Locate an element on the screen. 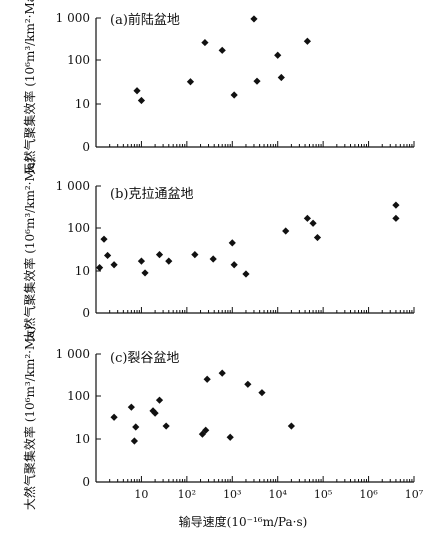  panel-title: (c)裂谷盆地 is located at coordinates (144, 358).